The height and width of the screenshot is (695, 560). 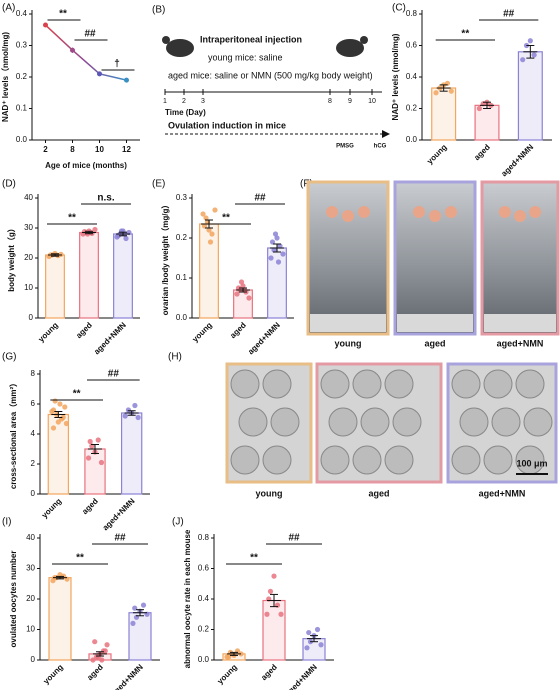 I want to click on y-tick-label: 20, so click(x=30, y=598).